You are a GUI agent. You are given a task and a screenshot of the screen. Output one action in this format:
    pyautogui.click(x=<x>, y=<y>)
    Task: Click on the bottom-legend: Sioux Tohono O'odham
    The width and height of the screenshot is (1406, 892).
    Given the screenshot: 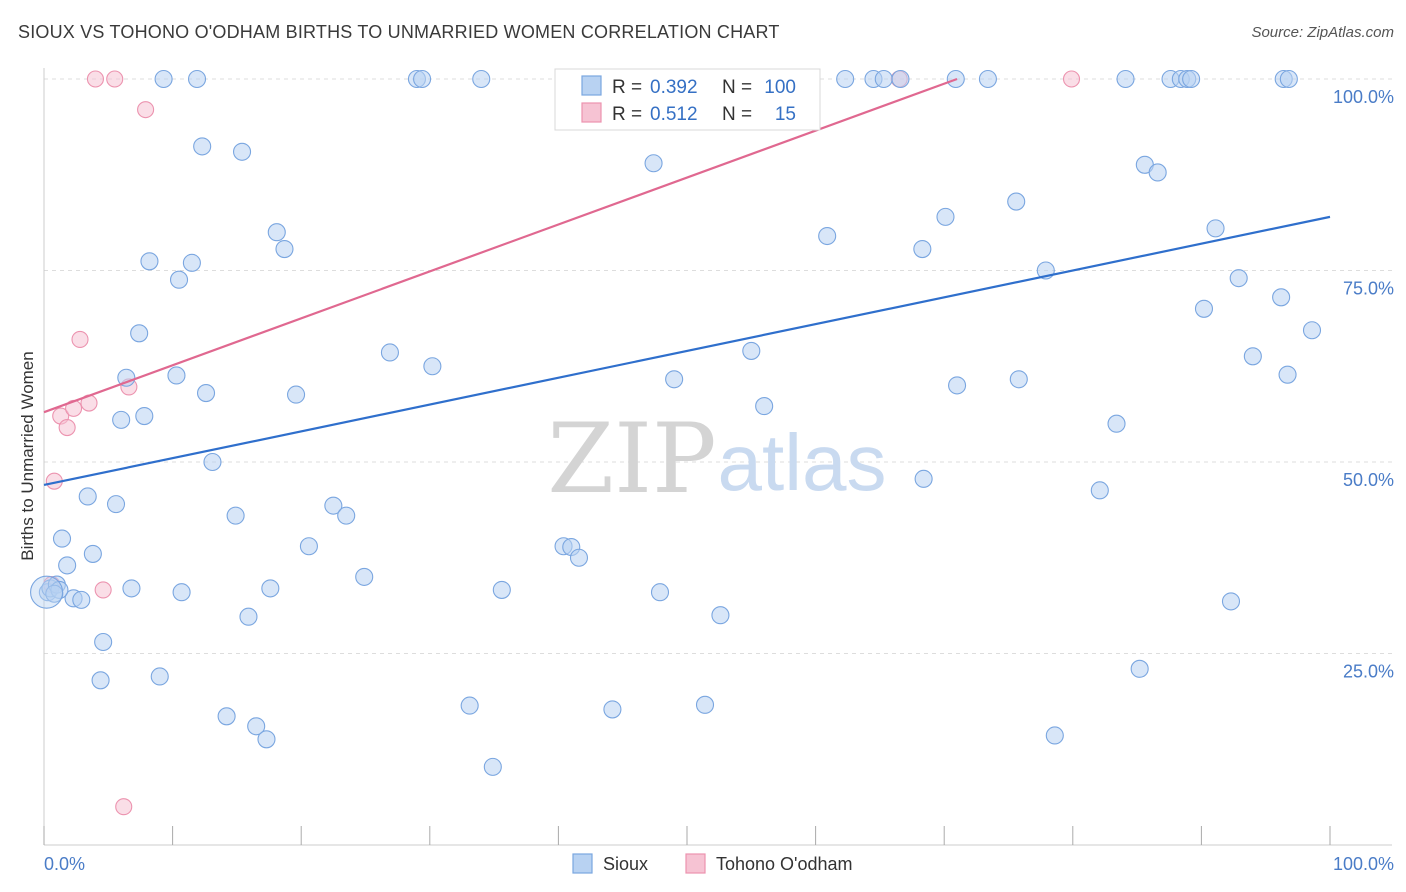 What is the action you would take?
    pyautogui.click(x=712, y=863)
    